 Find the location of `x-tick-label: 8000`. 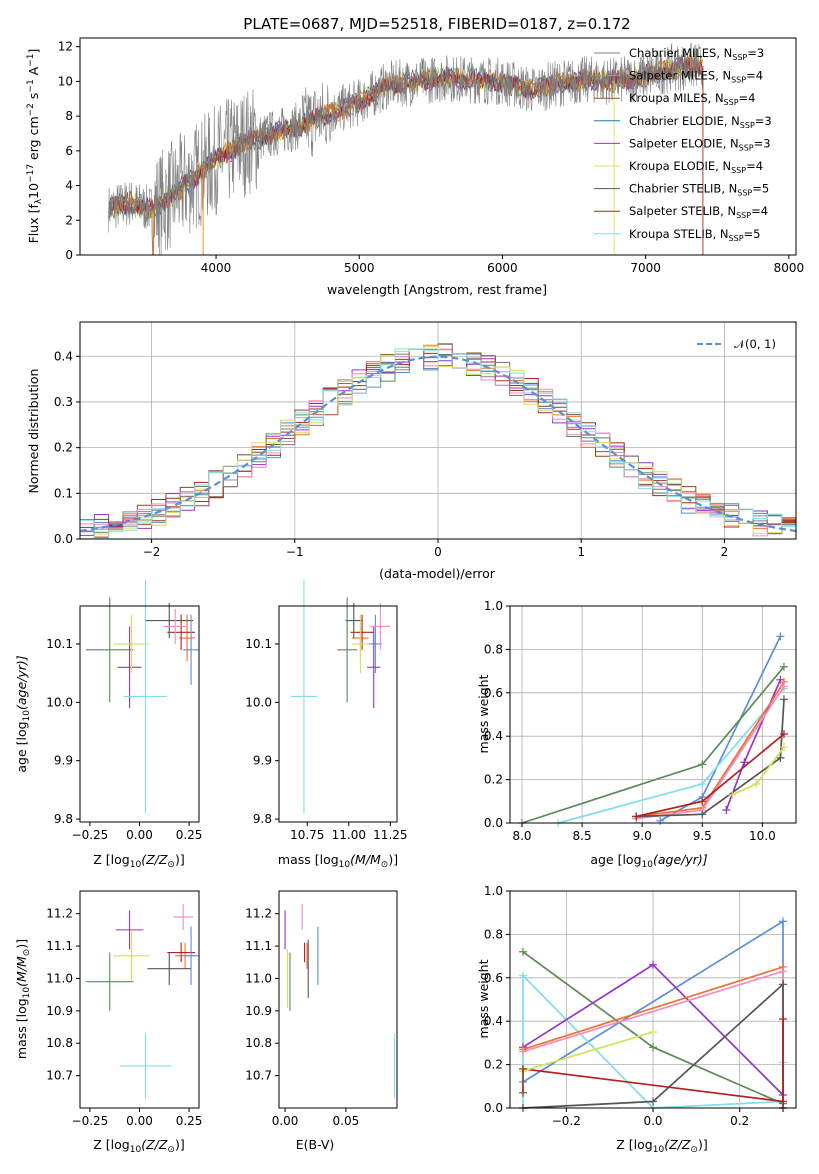

x-tick-label: 8000 is located at coordinates (789, 268).